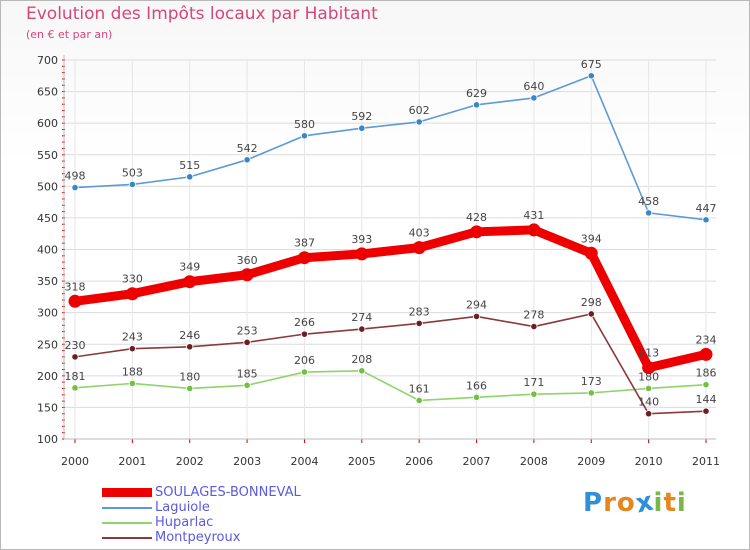  Describe the element at coordinates (648, 402) in the screenshot. I see `data-label-montpeyroux: 140` at that location.